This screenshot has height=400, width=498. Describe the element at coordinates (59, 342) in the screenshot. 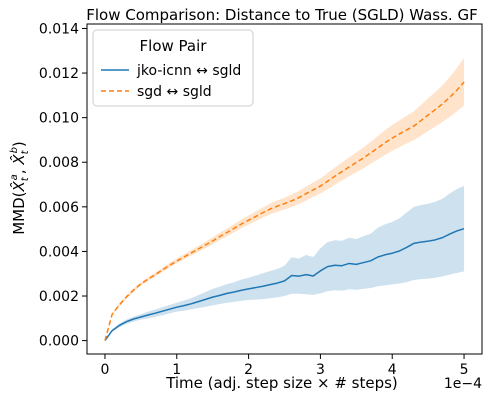

I see `y-tick-label: 0.000` at that location.